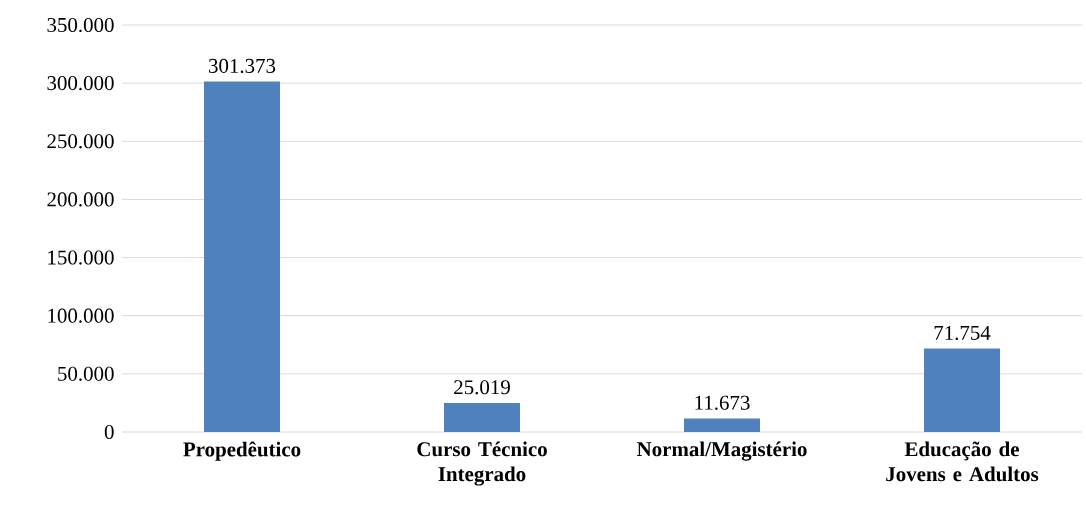 This screenshot has height=506, width=1086. I want to click on x-tick-label: Curso Técnico Integrado, so click(482, 463).